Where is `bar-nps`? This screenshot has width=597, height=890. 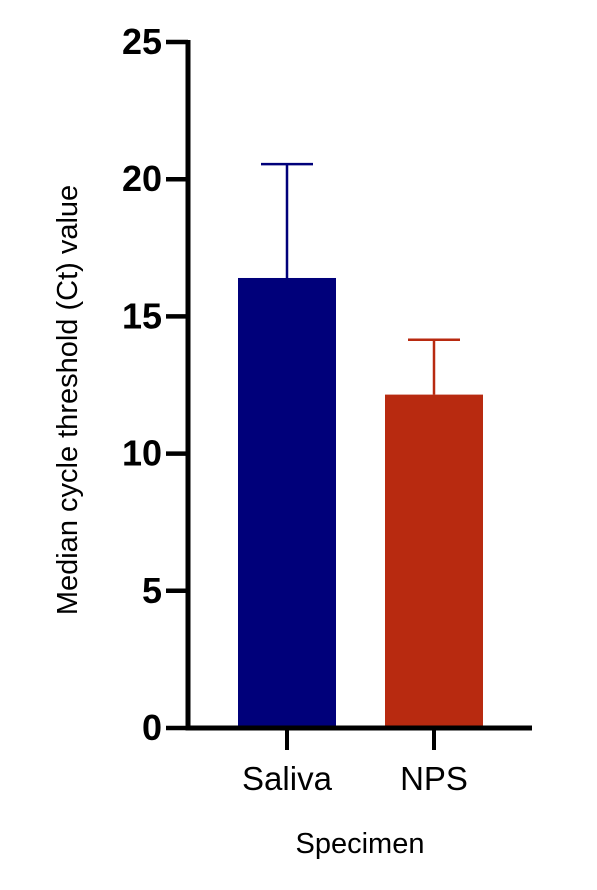 bar-nps is located at coordinates (434, 561).